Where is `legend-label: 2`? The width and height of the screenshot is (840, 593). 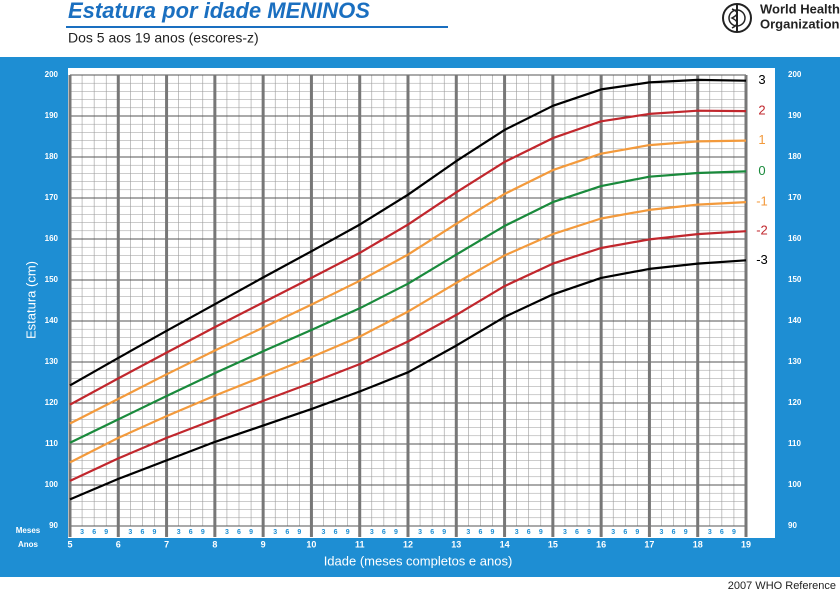 legend-label: 2 is located at coordinates (761, 110).